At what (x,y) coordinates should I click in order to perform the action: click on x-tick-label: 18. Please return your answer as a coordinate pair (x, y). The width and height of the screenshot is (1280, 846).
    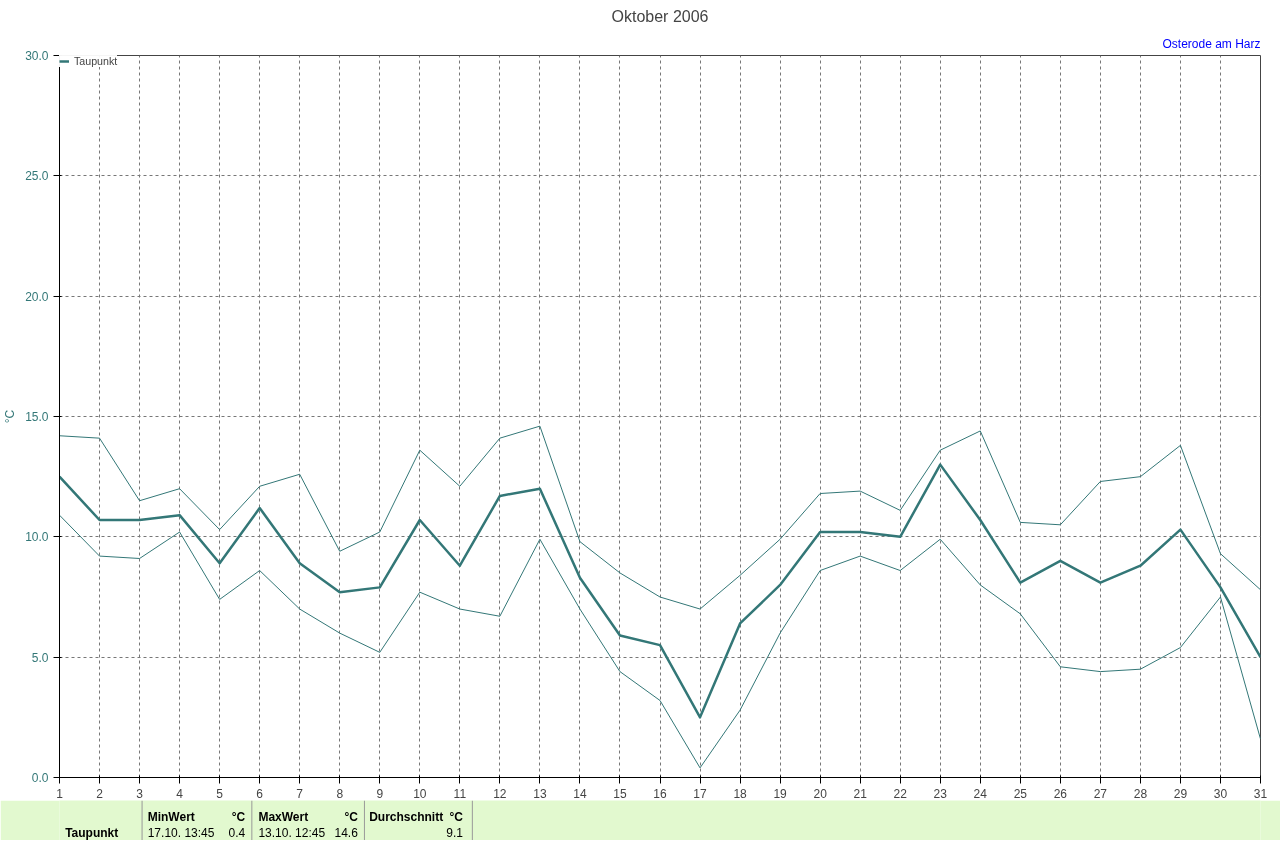
    Looking at the image, I should click on (740, 793).